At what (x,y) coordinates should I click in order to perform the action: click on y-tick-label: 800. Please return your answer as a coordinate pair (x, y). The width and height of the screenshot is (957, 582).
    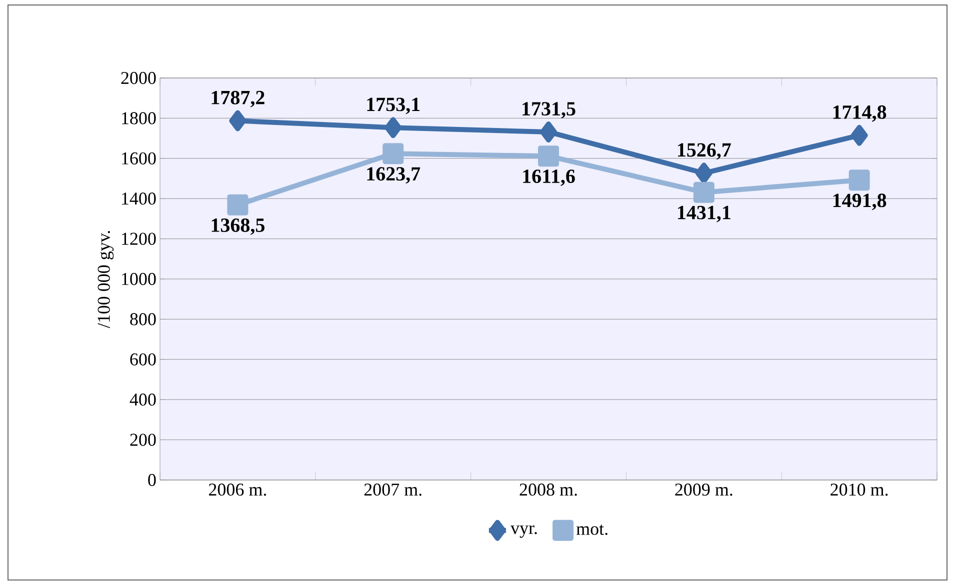
    Looking at the image, I should click on (143, 319).